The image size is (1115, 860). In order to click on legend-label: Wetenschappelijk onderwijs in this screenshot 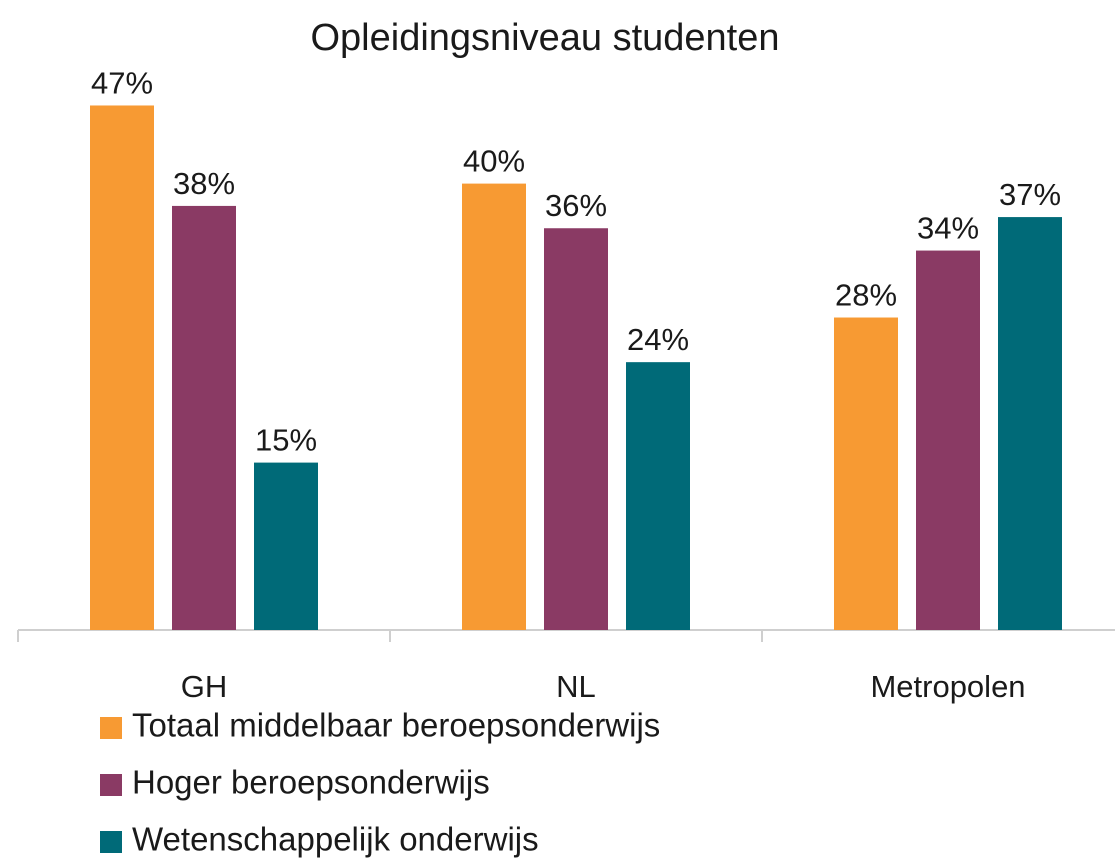, I will do `click(335, 839)`.